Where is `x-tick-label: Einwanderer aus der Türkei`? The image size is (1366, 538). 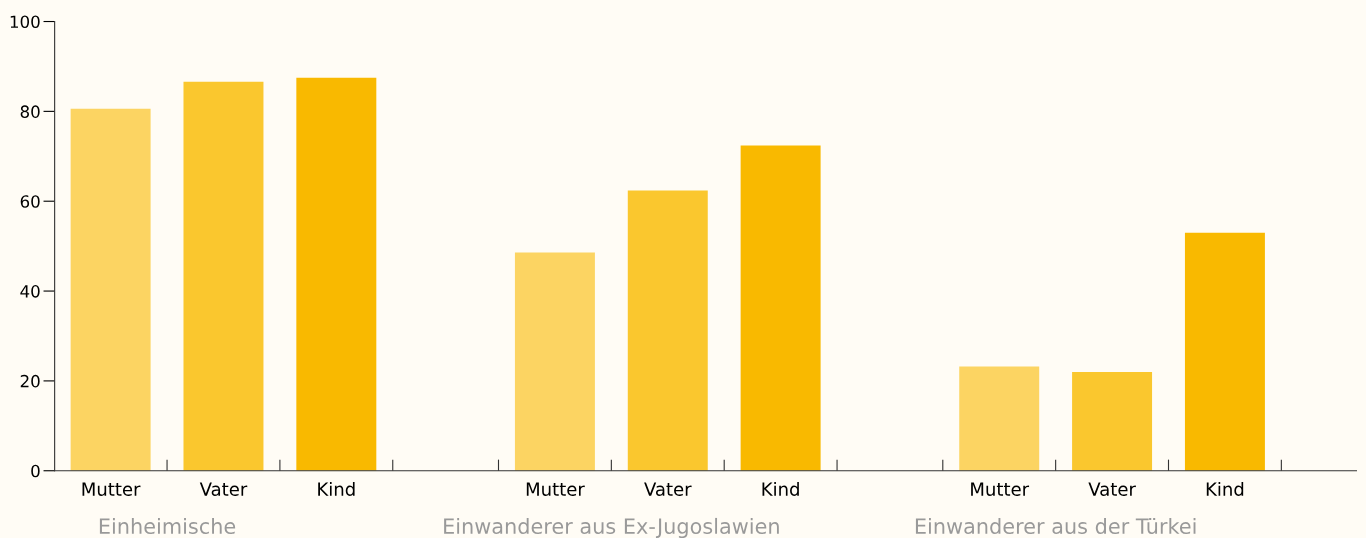 x-tick-label: Einwanderer aus der Türkei is located at coordinates (1055, 526).